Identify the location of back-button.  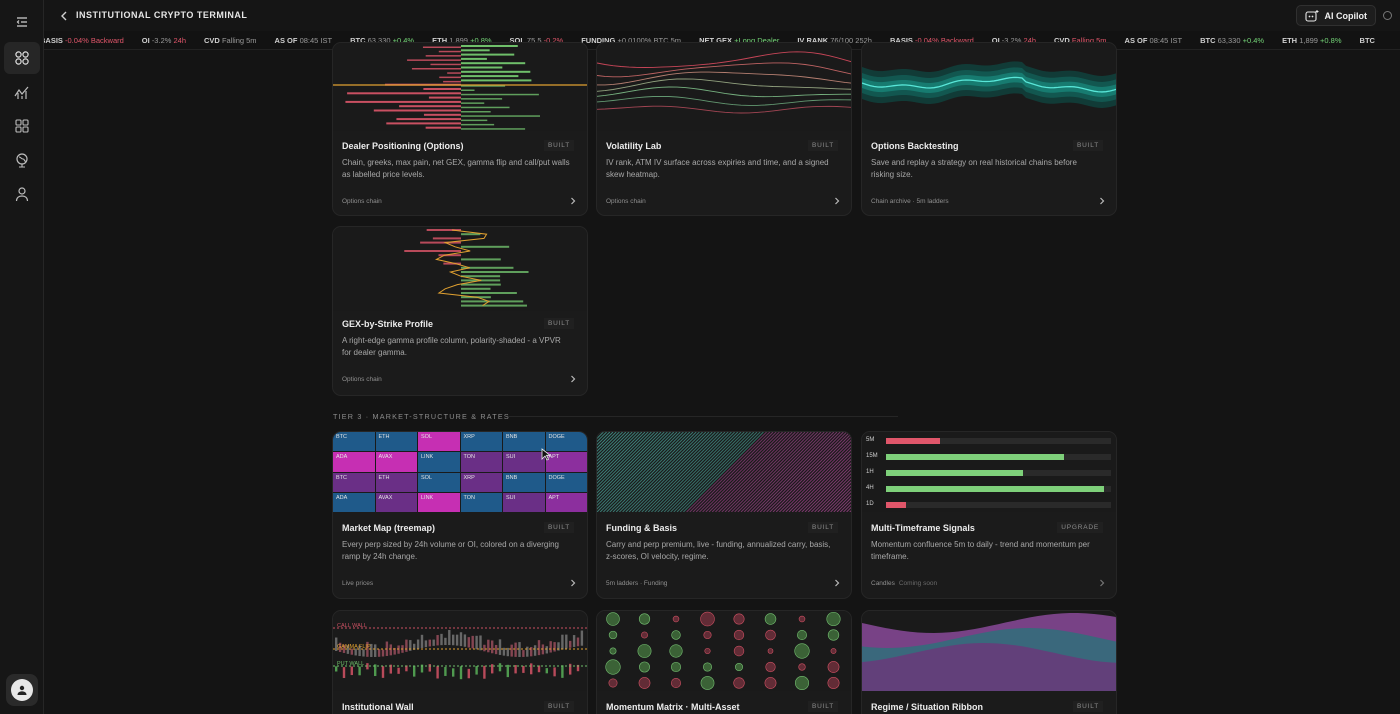
(64, 16).